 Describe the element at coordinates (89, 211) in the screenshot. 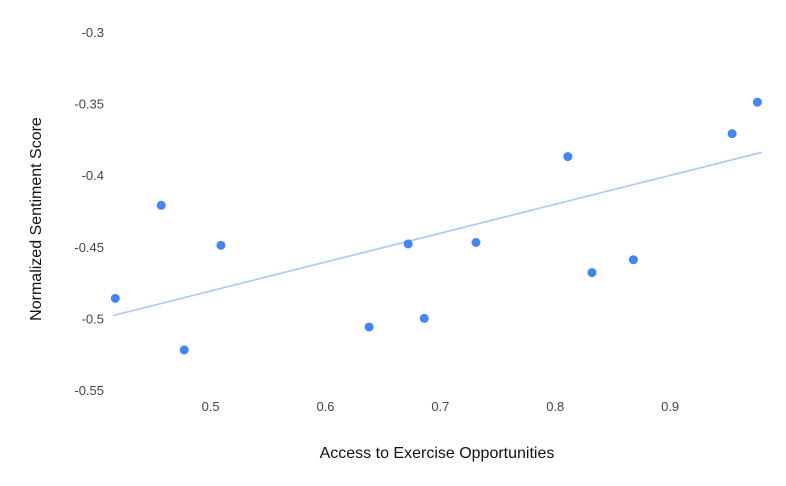

I see `y-axis-tick-labels: -0.3 -0.35 -0.4 -0.45 -0.5 -0.55` at that location.